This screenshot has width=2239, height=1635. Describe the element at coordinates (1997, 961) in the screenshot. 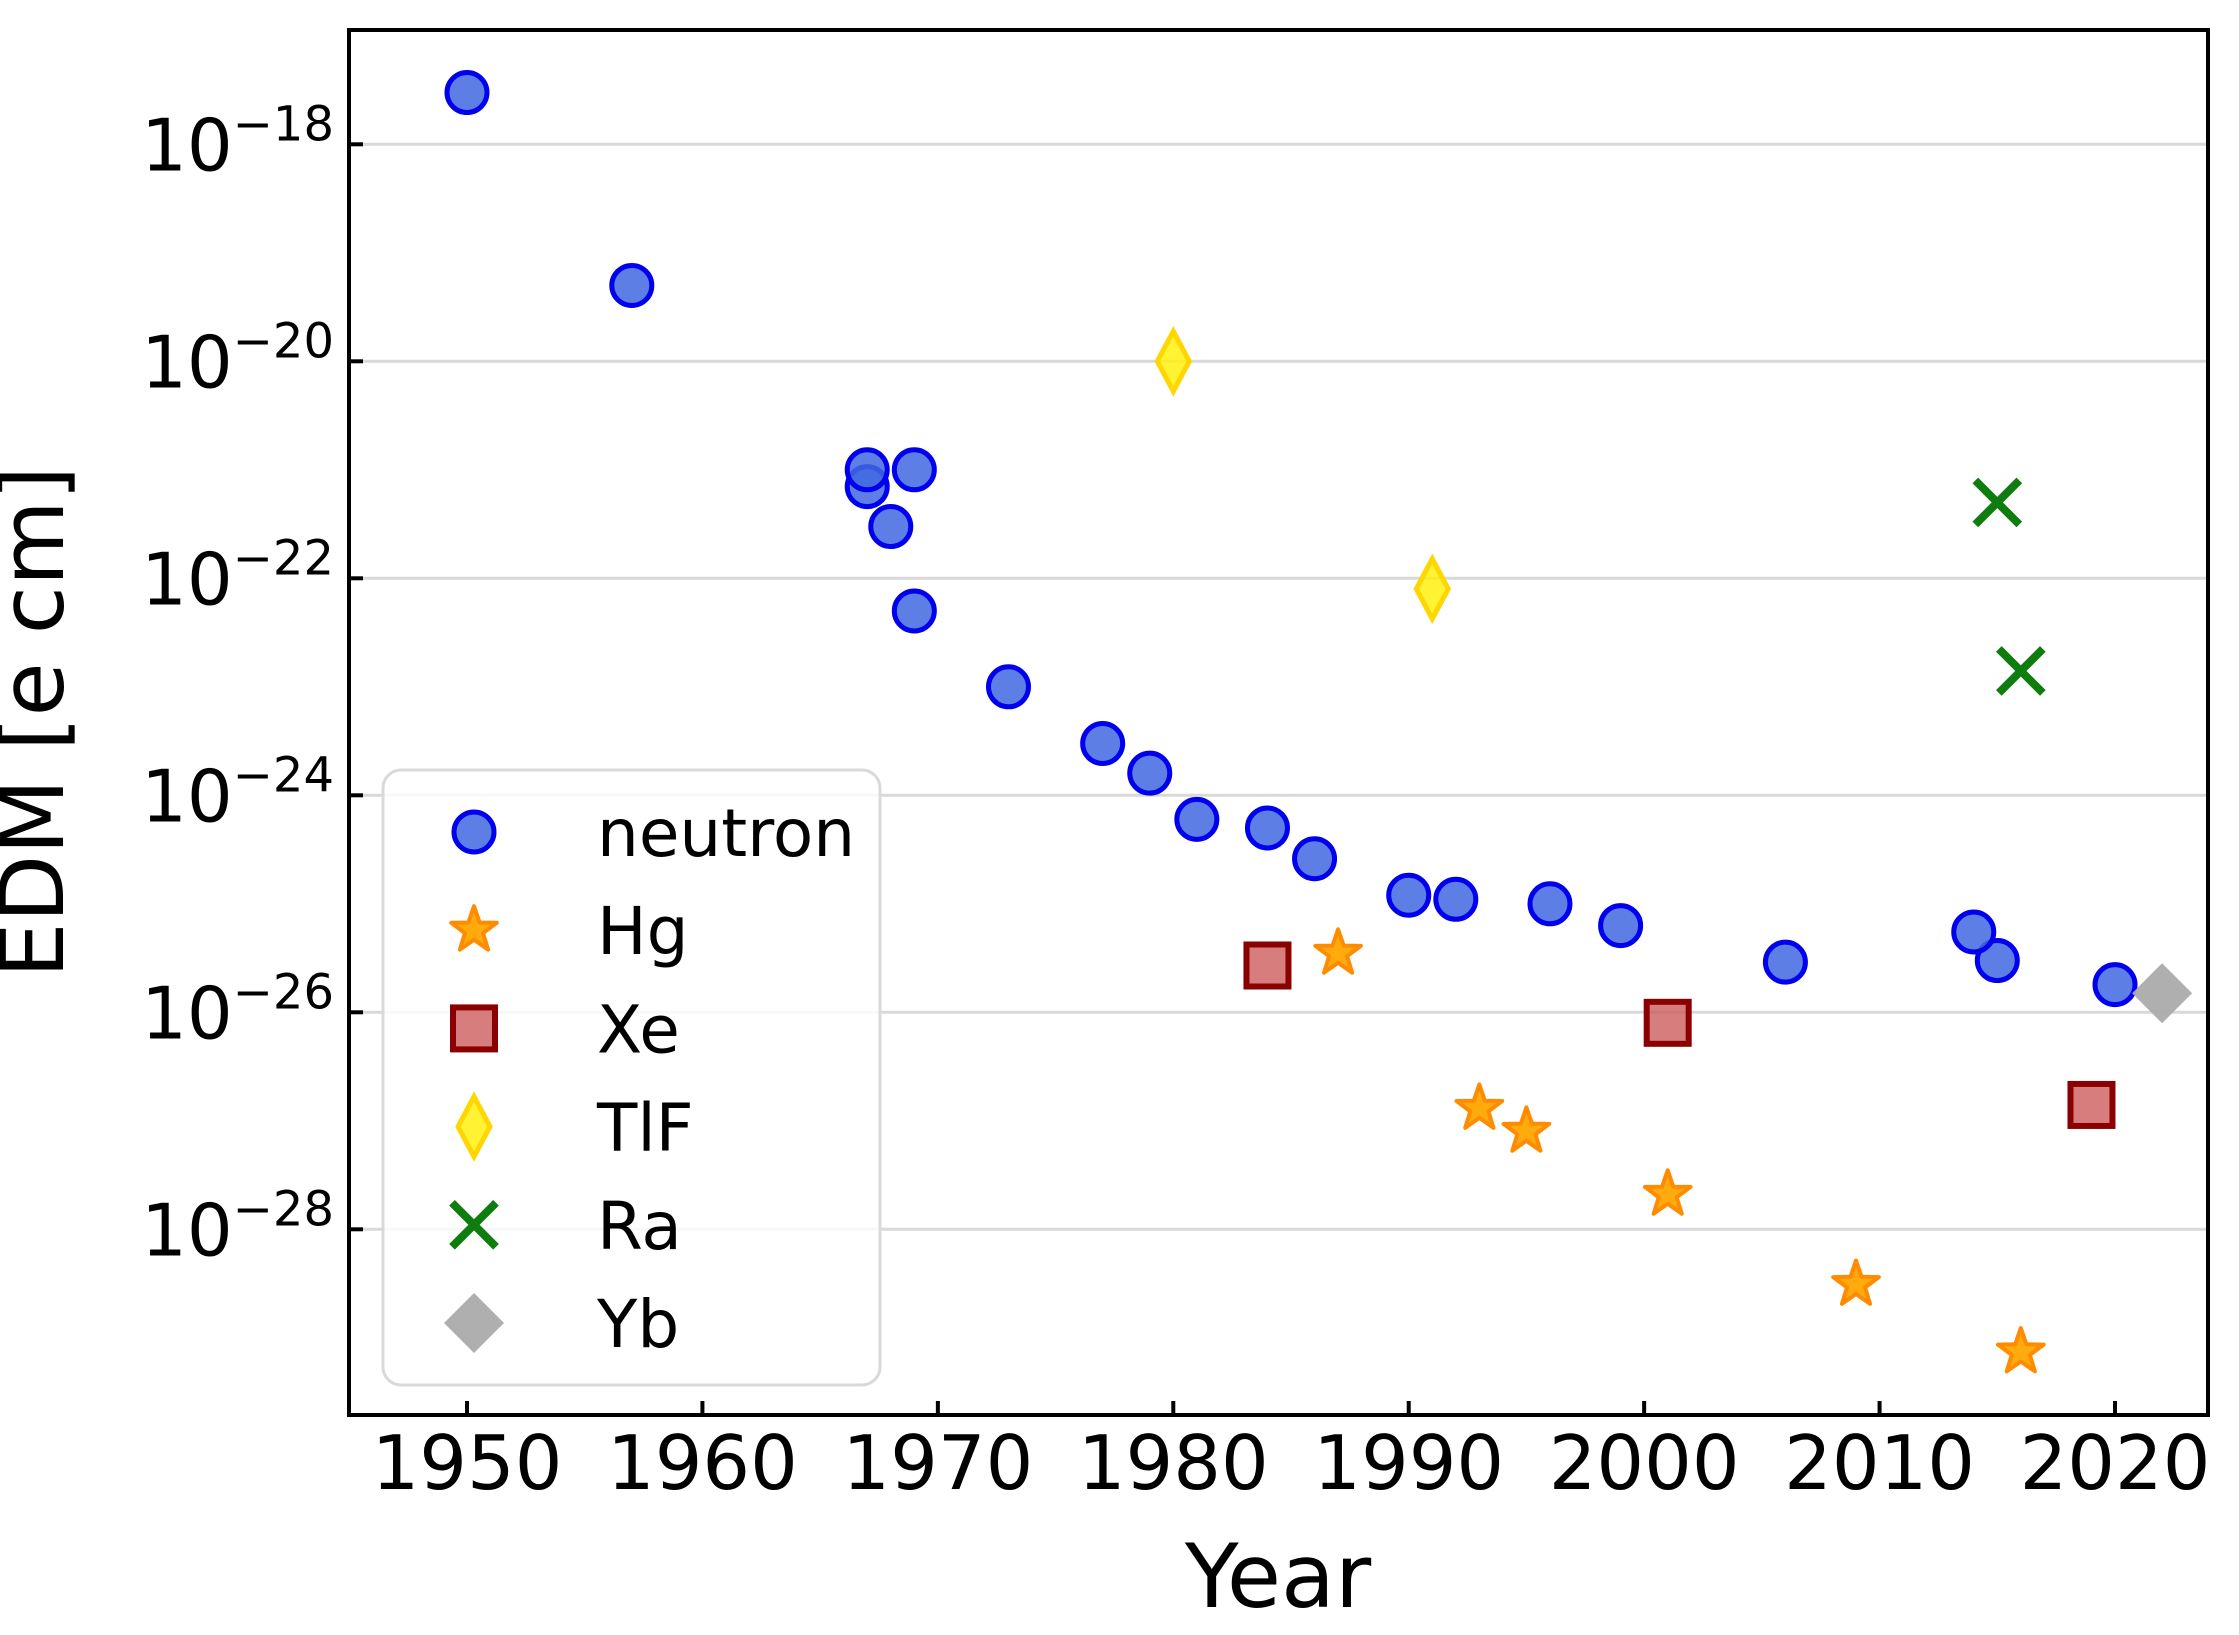

I see `neutron-marker-2015` at that location.